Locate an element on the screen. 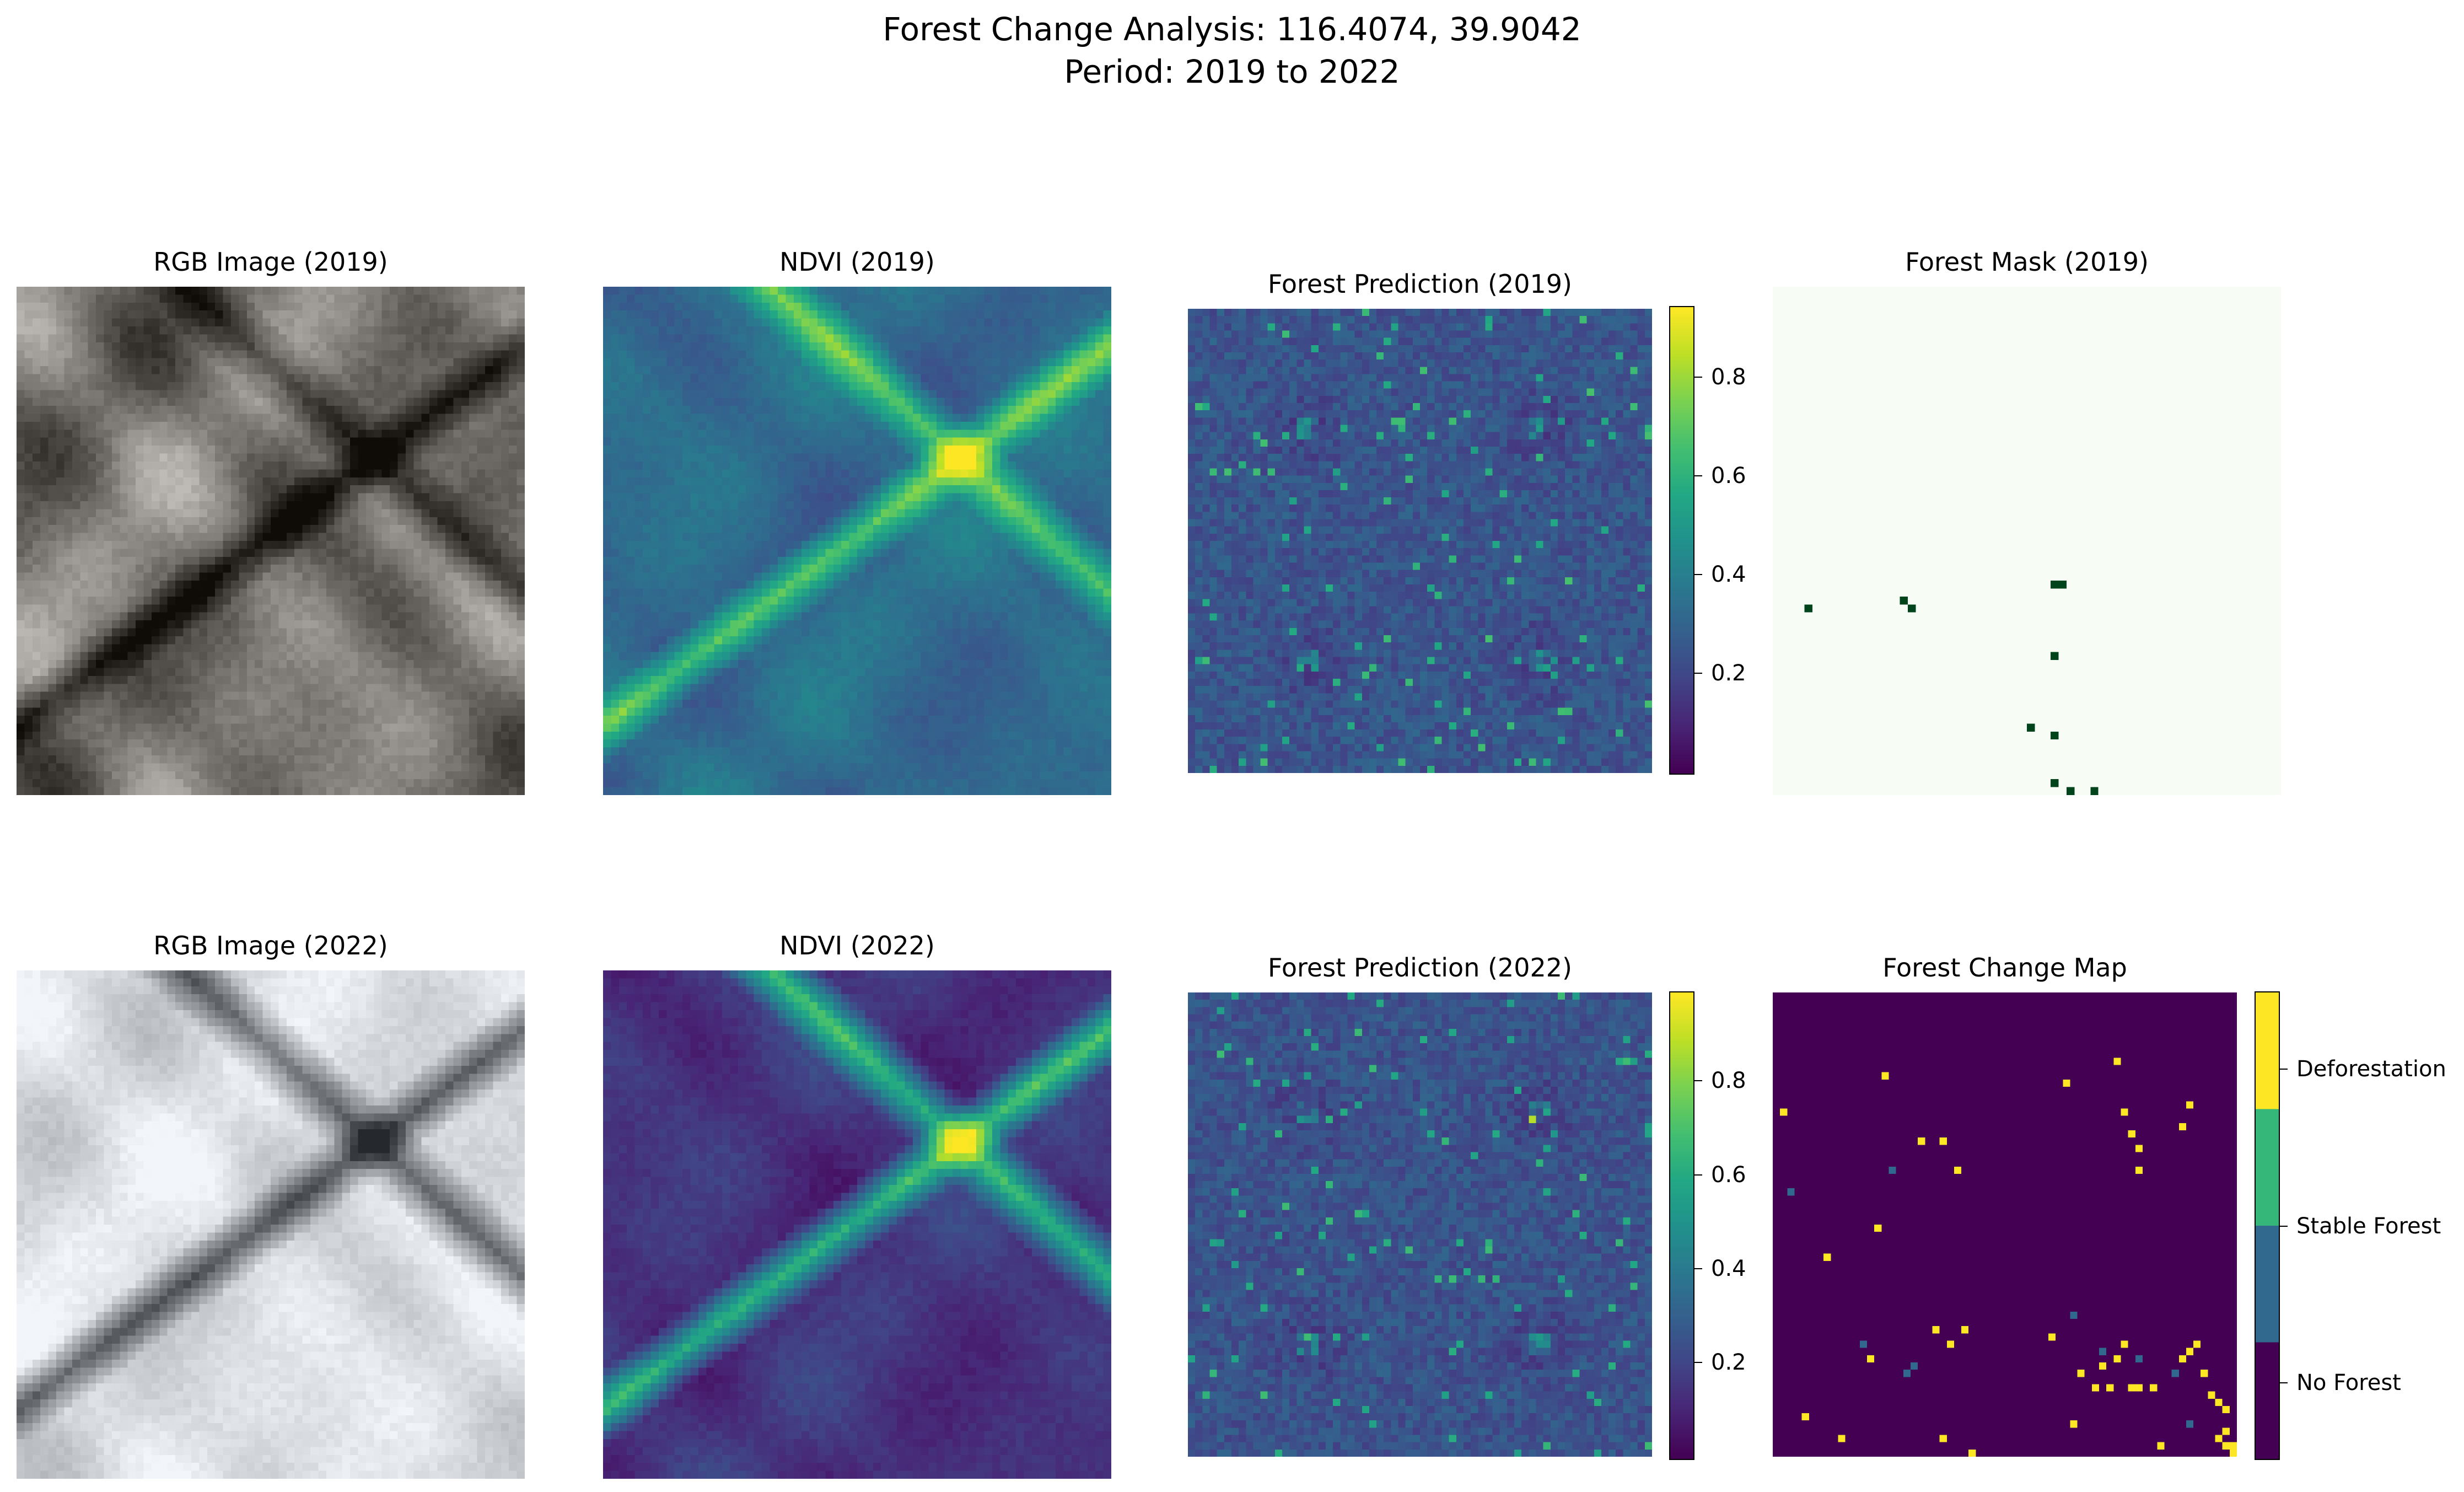 The height and width of the screenshot is (1492, 2464). panel-title-mask-2019: Forest Mask (2019) is located at coordinates (2027, 262).